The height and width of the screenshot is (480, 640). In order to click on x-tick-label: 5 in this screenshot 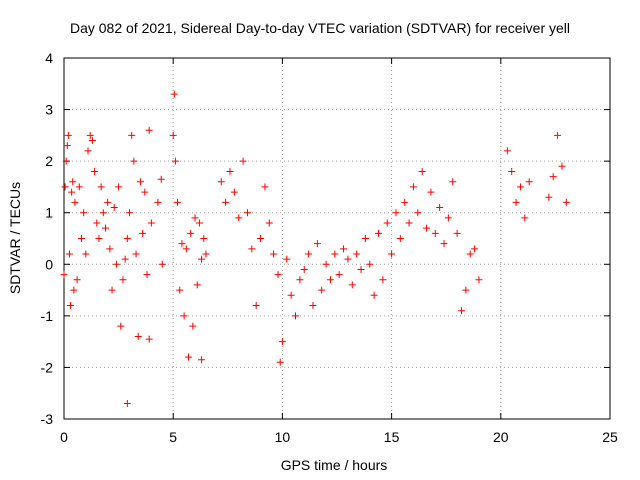, I will do `click(173, 437)`.